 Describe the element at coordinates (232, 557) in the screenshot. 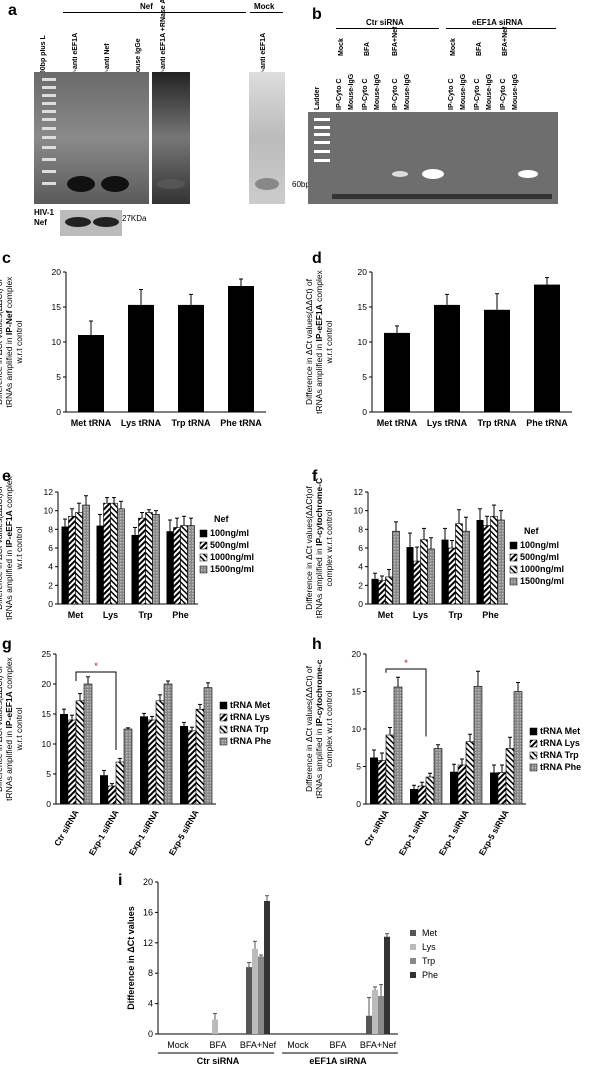

I see `legend-entry: 1000ng/ml` at that location.